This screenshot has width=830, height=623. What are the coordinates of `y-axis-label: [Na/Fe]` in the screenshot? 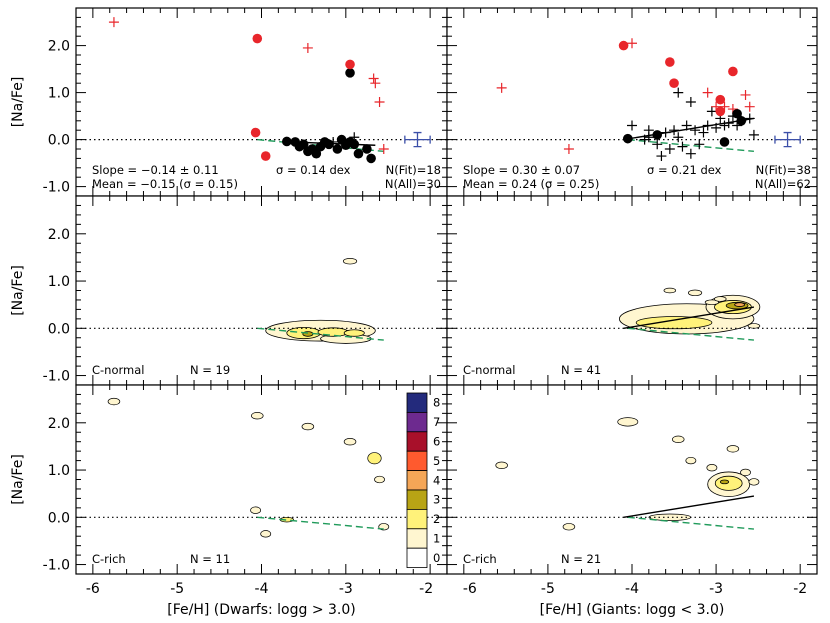 It's located at (18, 102).